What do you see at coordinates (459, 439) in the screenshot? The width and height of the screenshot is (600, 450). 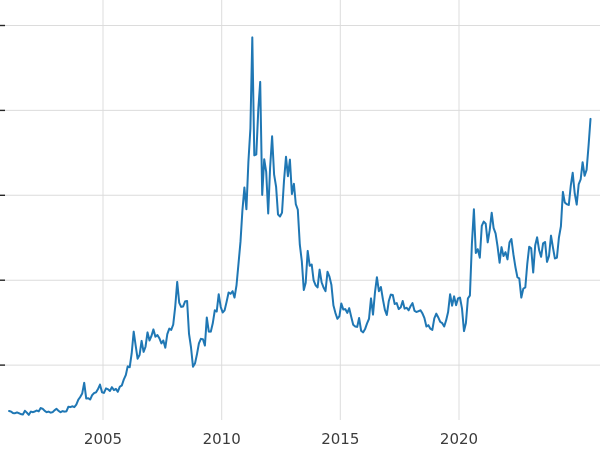 I see `x-tick-label: 2020` at bounding box center [459, 439].